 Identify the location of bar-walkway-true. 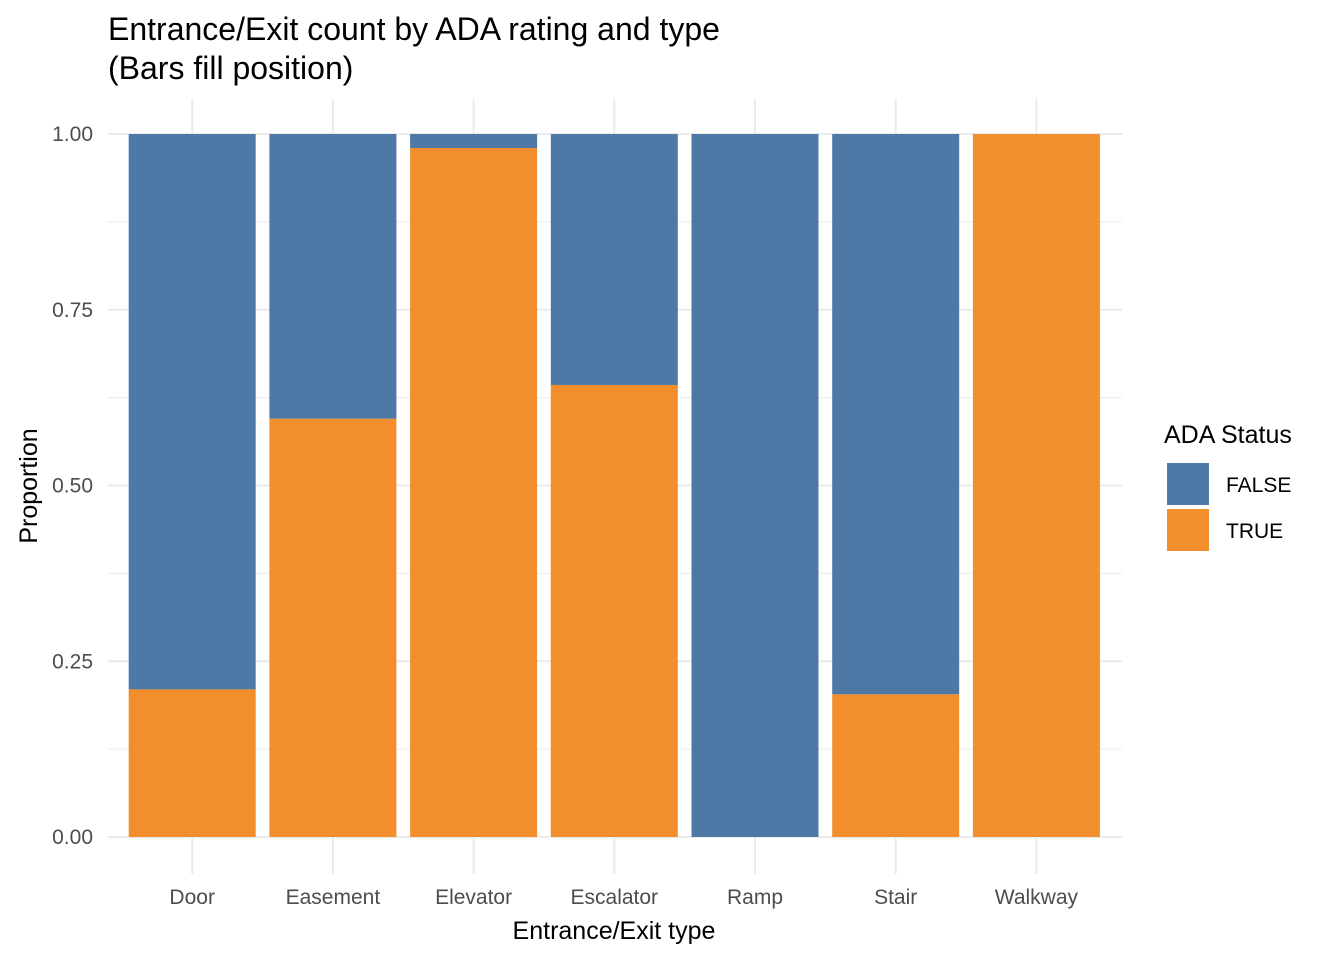
(1036, 485).